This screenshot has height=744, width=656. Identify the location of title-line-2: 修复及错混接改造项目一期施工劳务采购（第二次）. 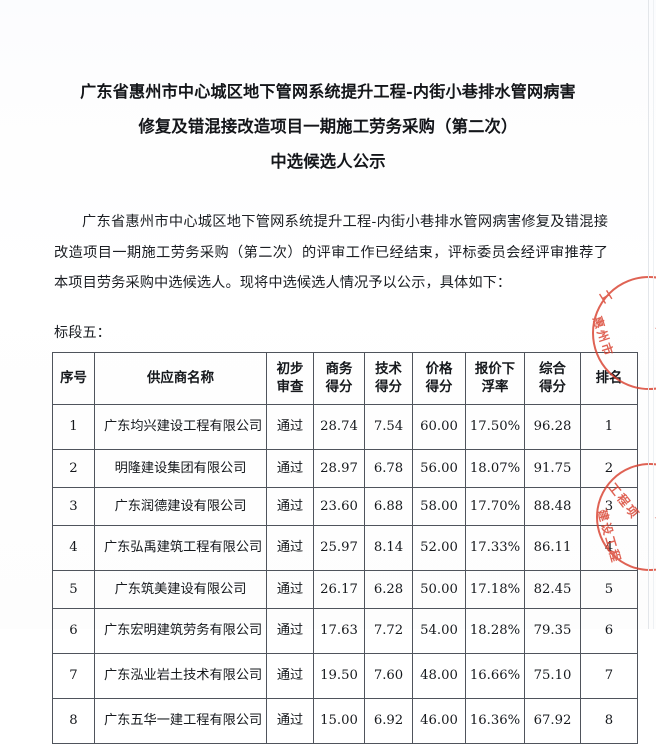
(328, 126).